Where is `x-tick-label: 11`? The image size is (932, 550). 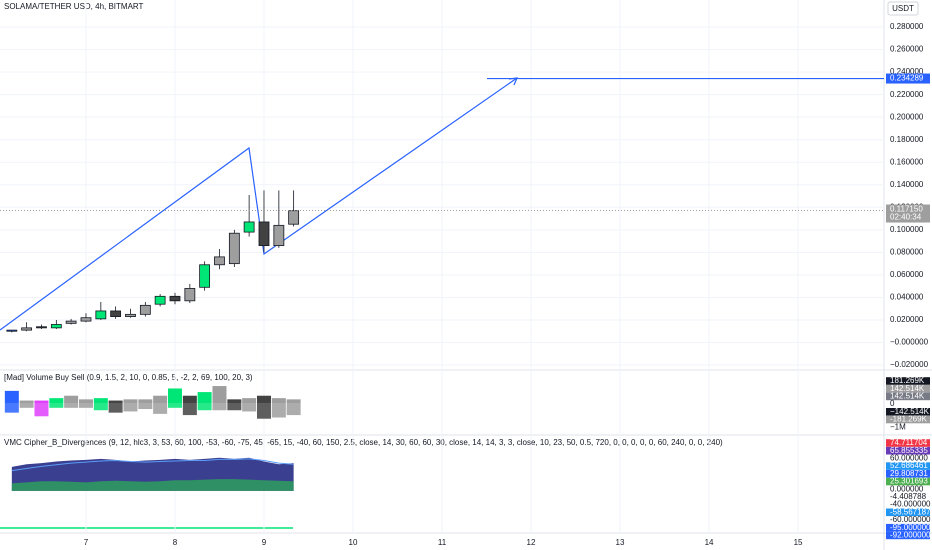 x-tick-label: 11 is located at coordinates (442, 542).